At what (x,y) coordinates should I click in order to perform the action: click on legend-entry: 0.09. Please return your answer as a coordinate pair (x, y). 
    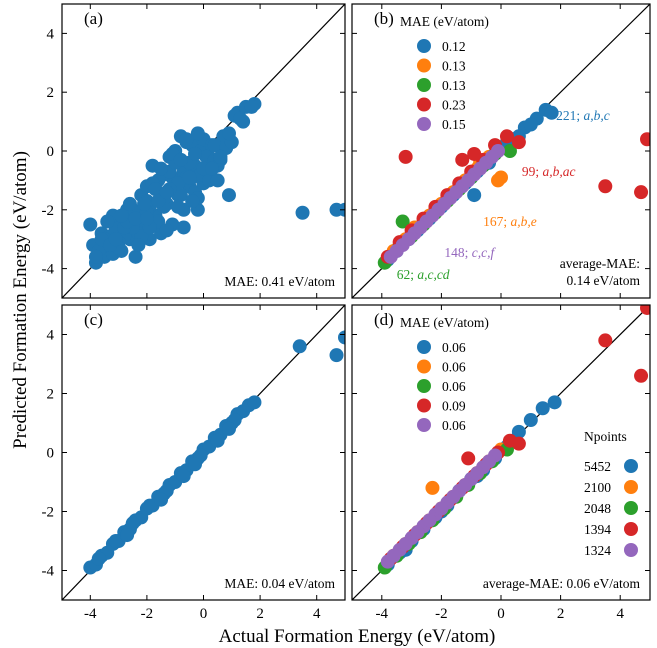
    Looking at the image, I should click on (454, 406).